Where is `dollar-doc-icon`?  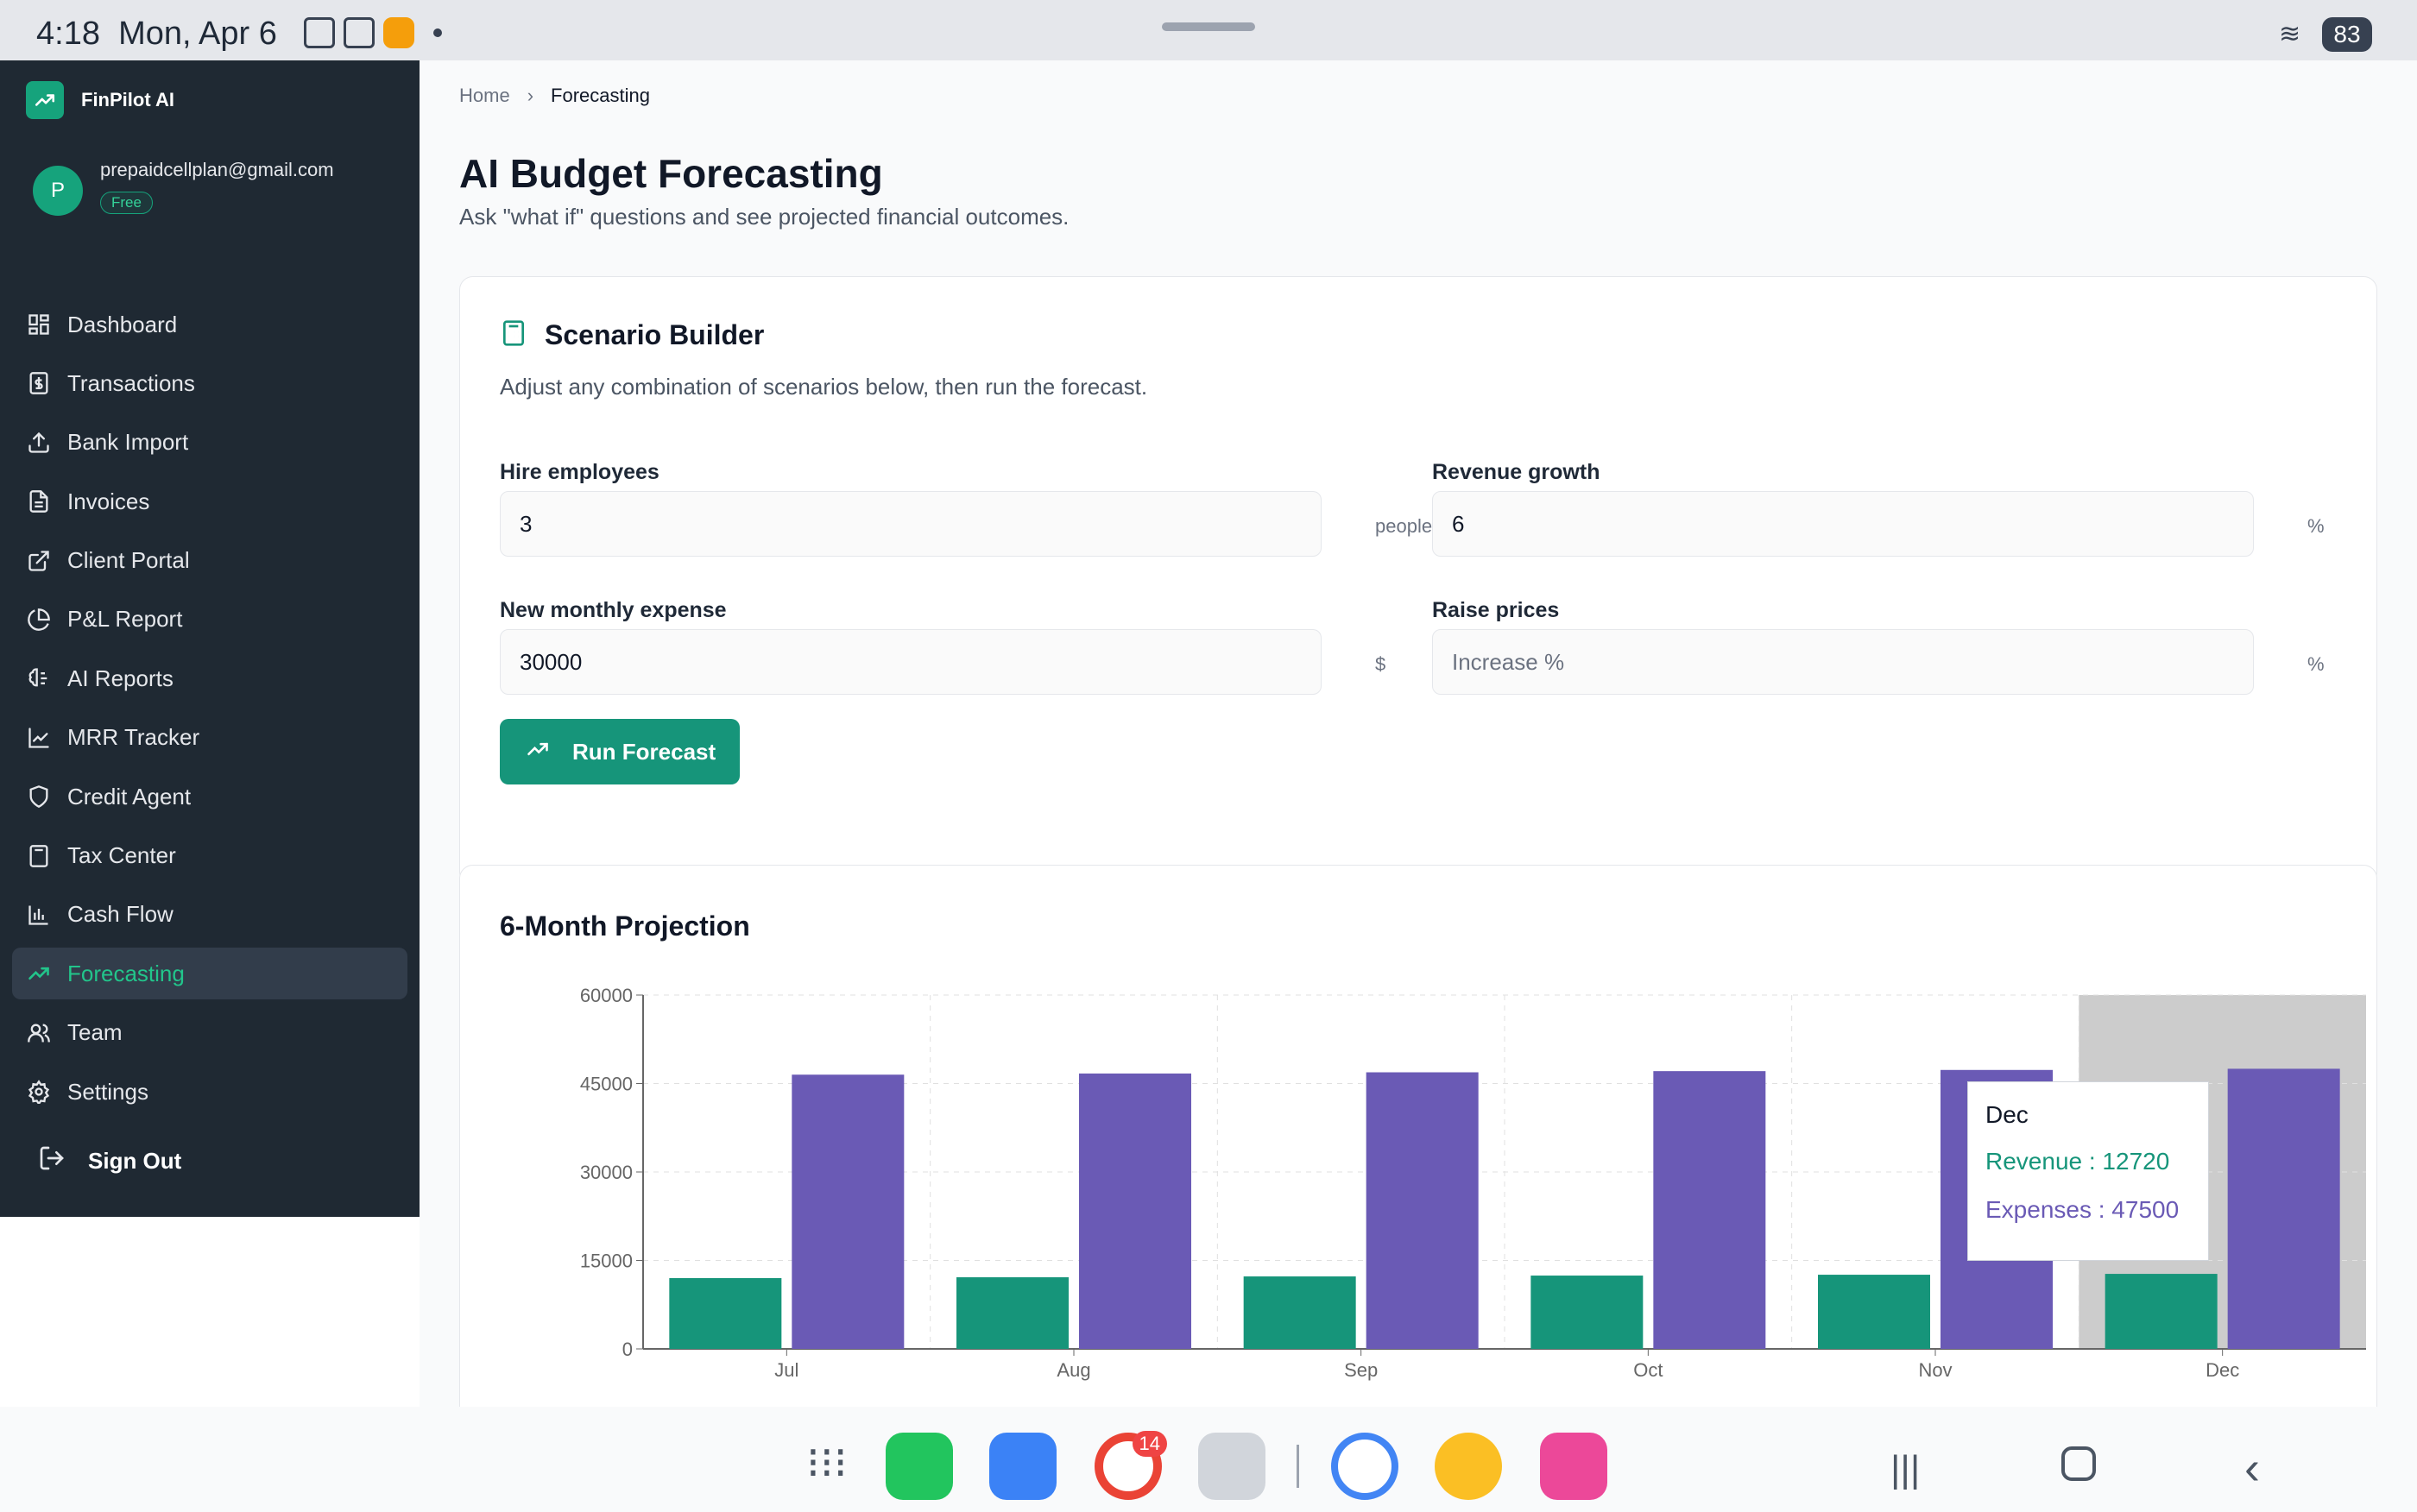
dollar-doc-icon is located at coordinates (39, 383).